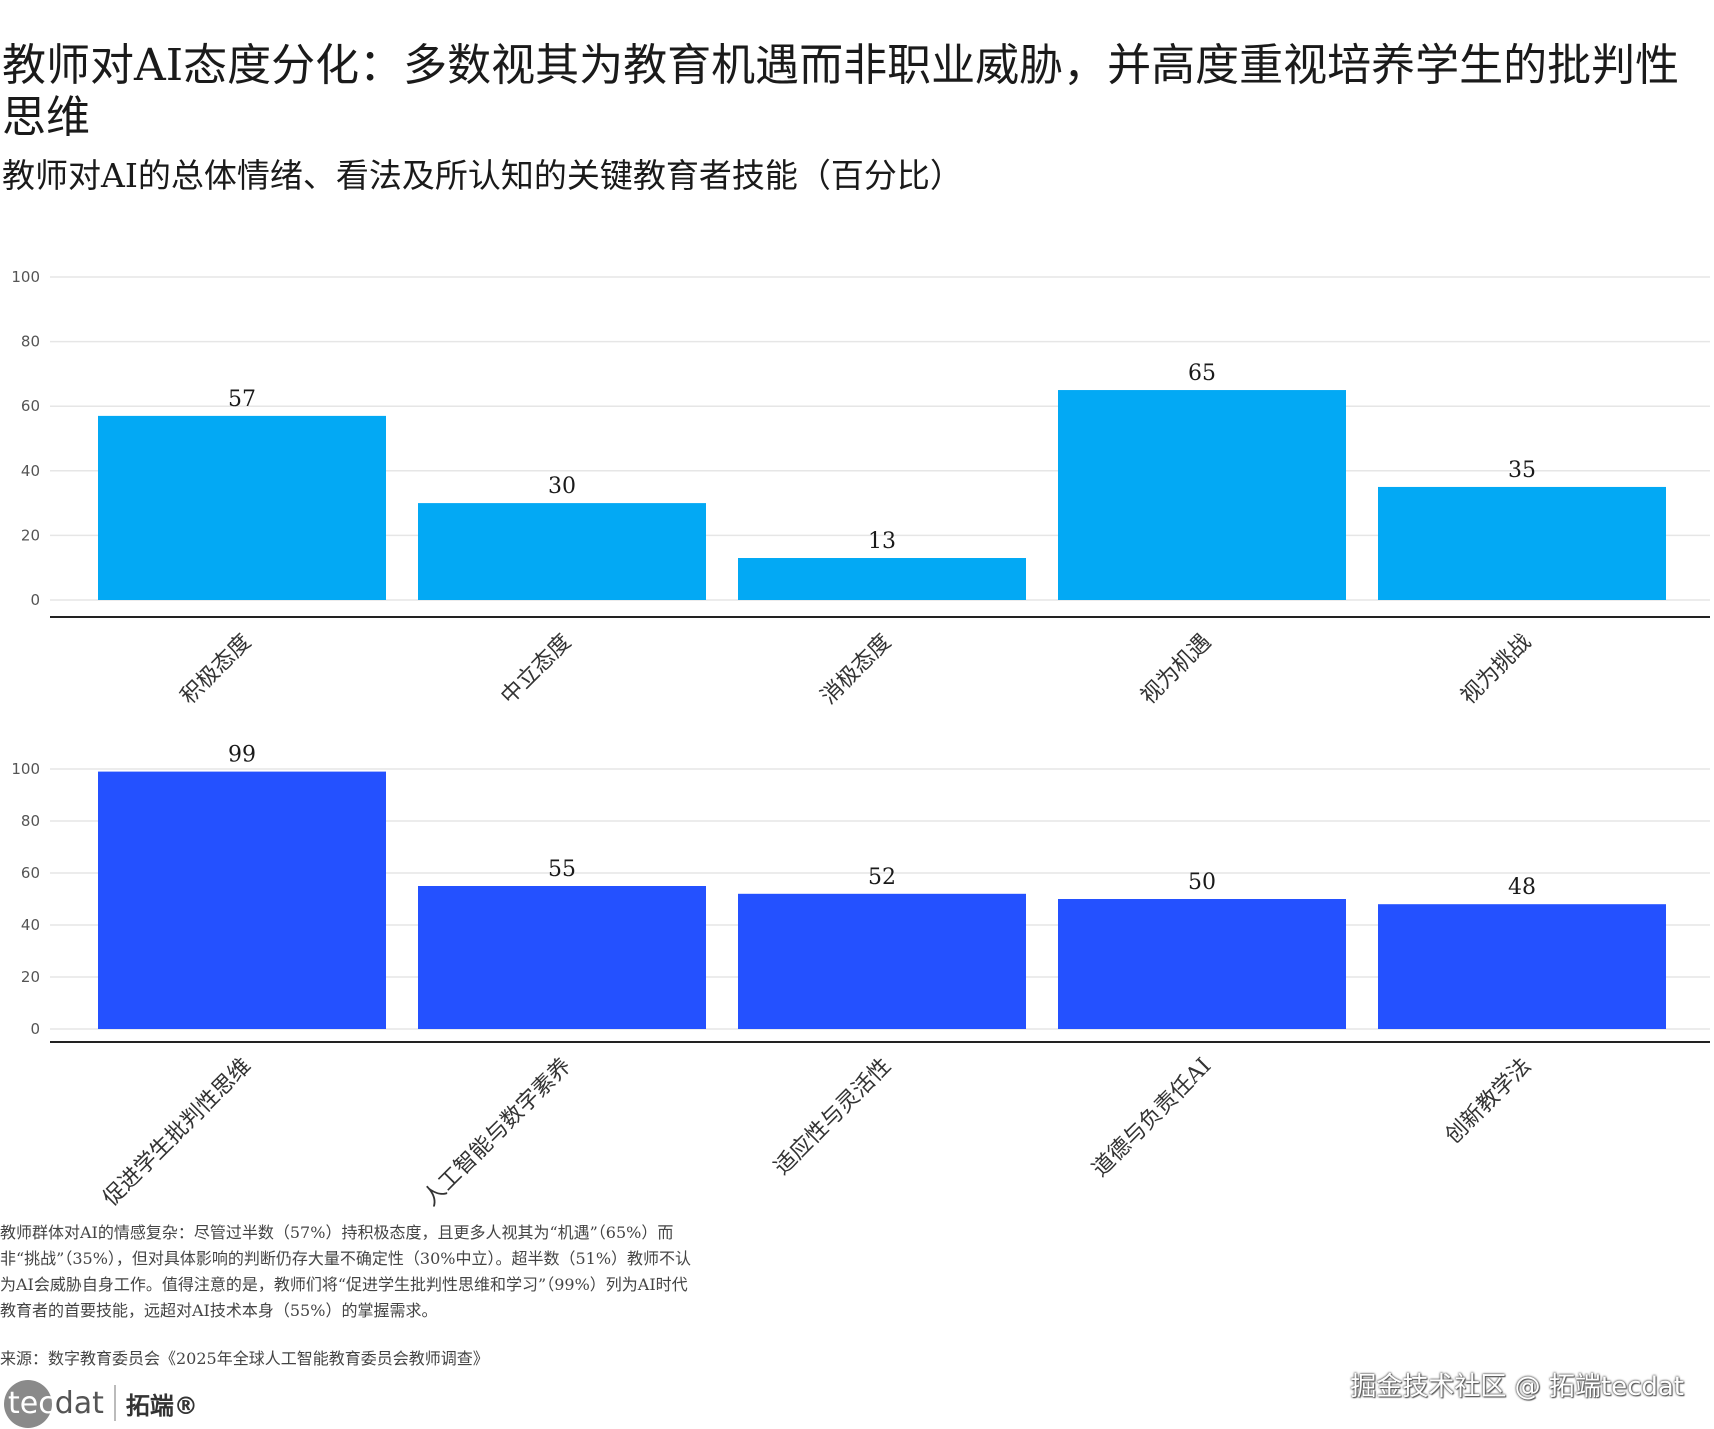  What do you see at coordinates (1522, 887) in the screenshot?
I see `bottom-value-label: 48` at bounding box center [1522, 887].